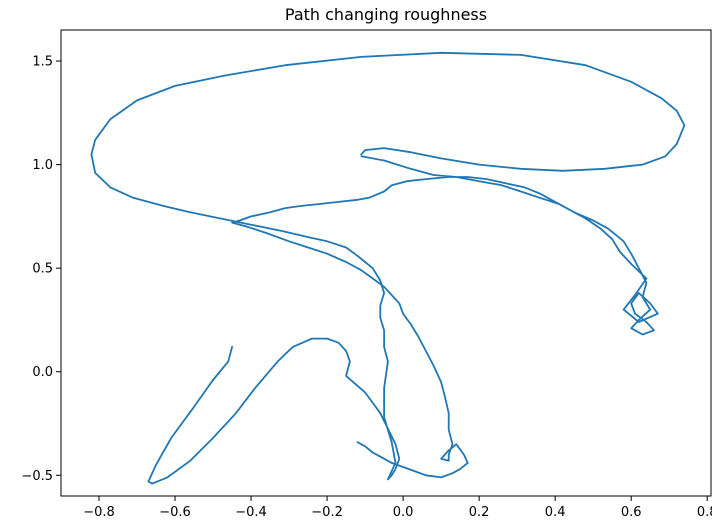 This screenshot has width=712, height=529. Describe the element at coordinates (555, 512) in the screenshot. I see `x-tick-label: 0.4` at that location.